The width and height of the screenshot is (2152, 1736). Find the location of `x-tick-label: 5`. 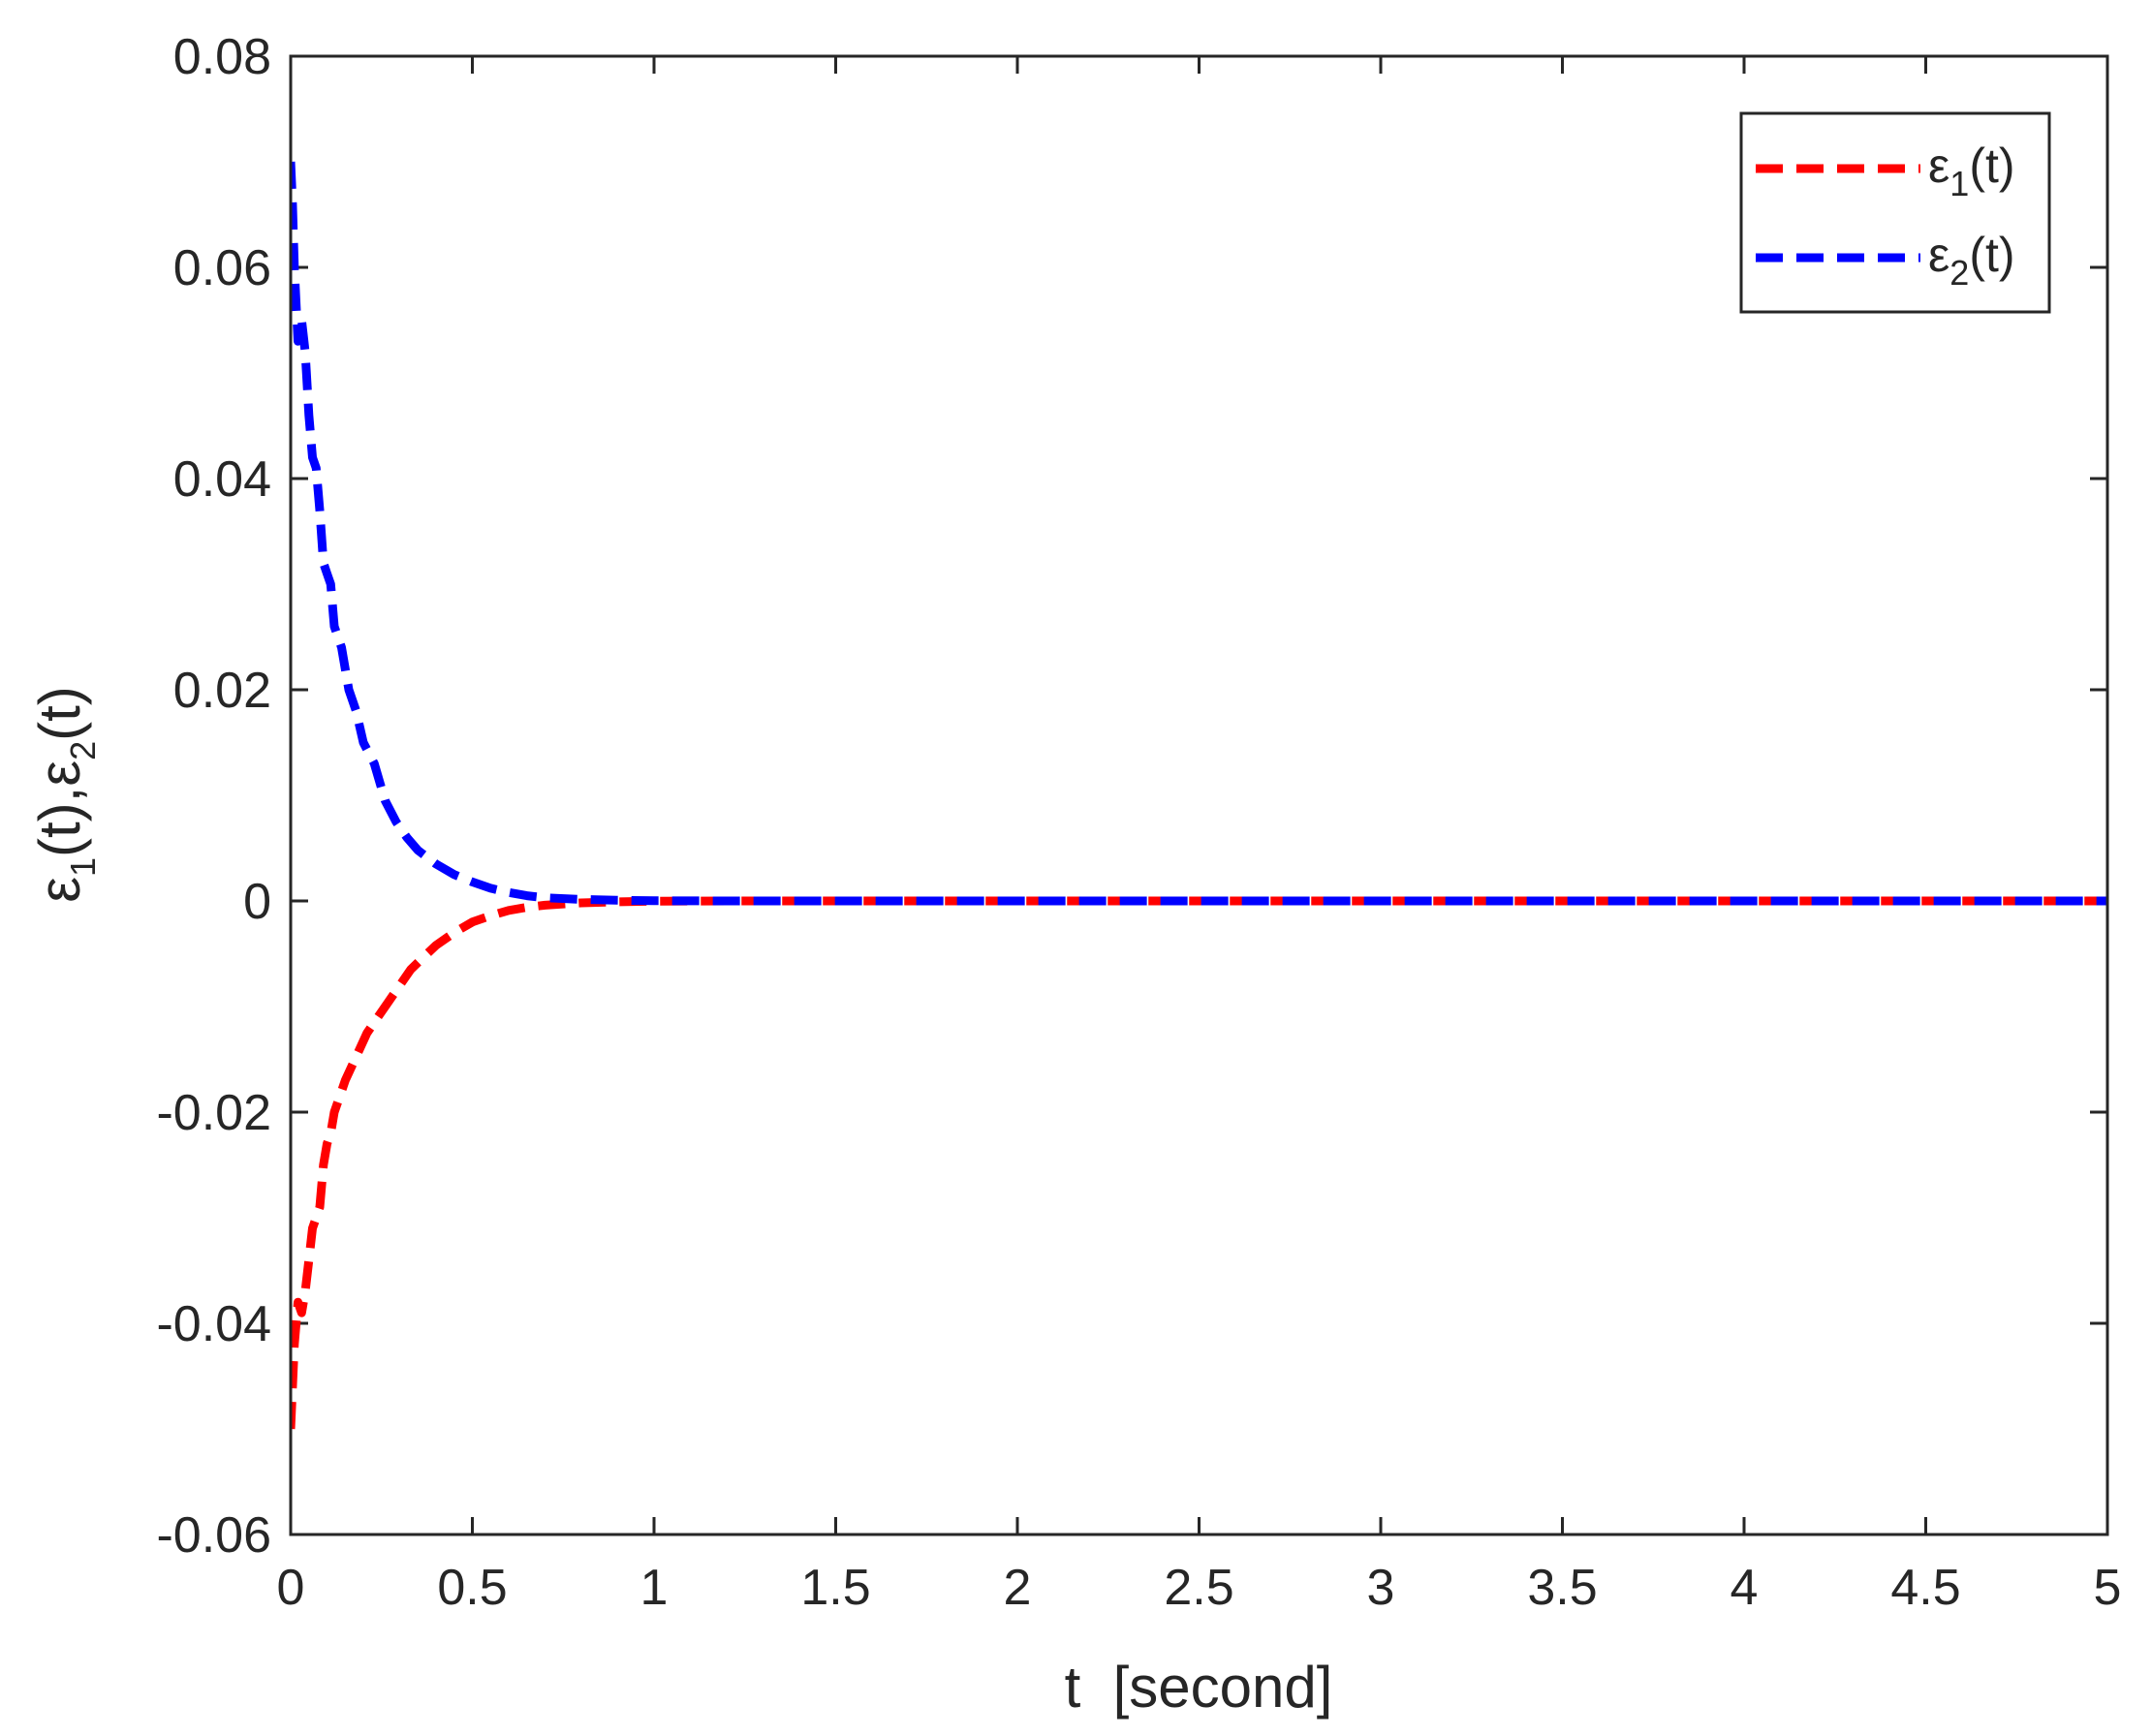

x-tick-label: 5 is located at coordinates (2108, 1588).